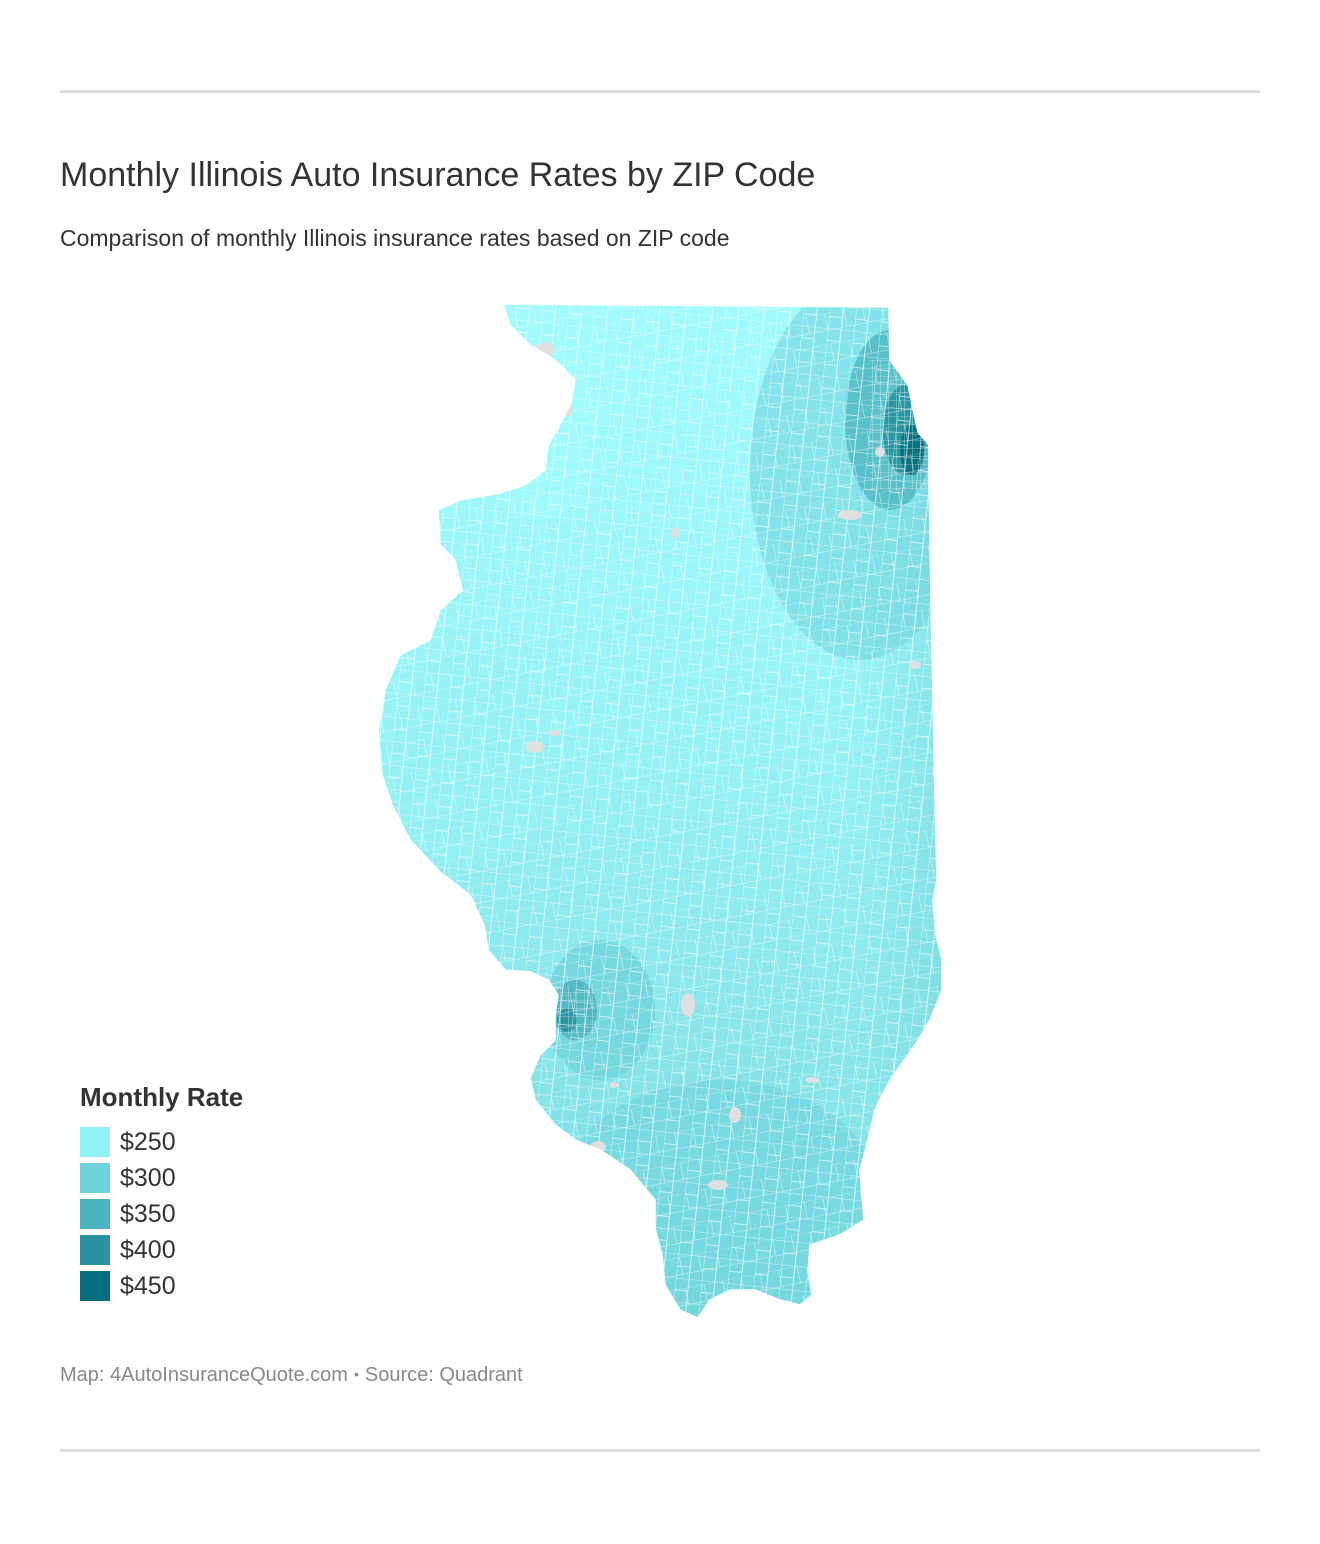 The width and height of the screenshot is (1320, 1544). What do you see at coordinates (210, 1178) in the screenshot?
I see `legend-item: $300` at bounding box center [210, 1178].